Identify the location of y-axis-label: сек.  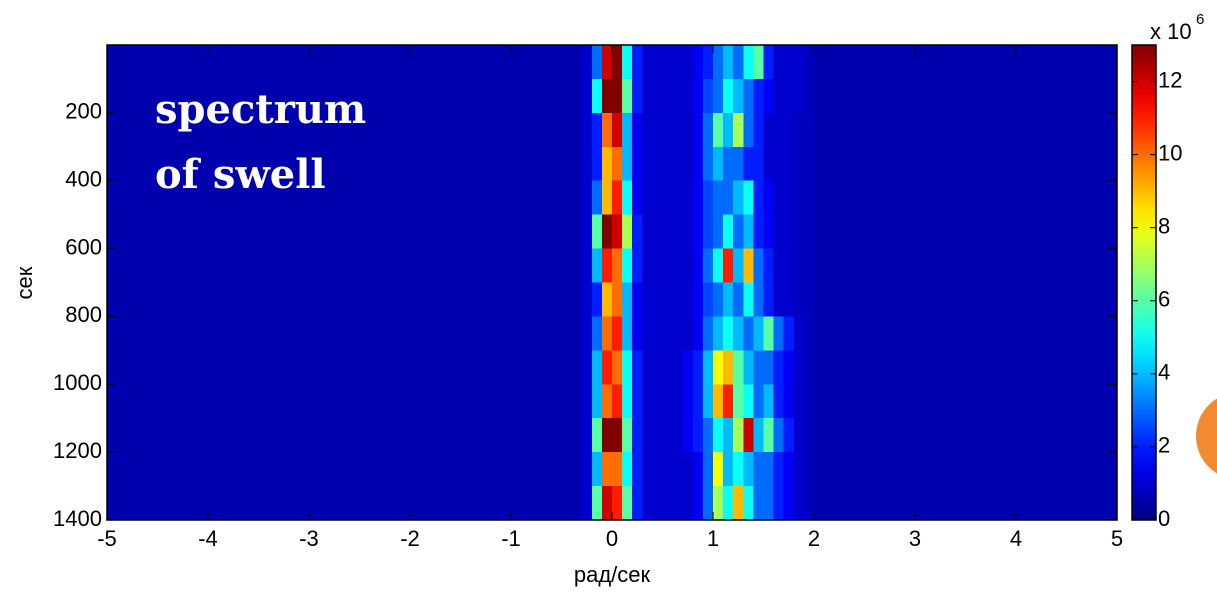
(24, 282).